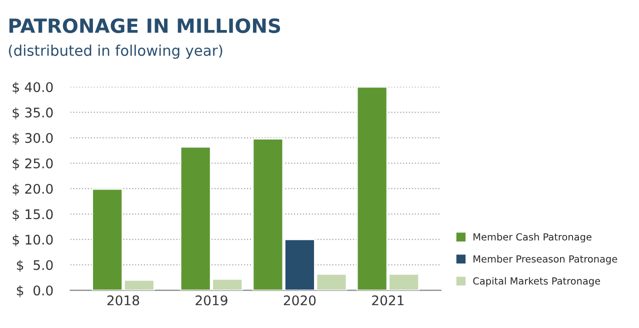 The height and width of the screenshot is (328, 639). I want to click on y-tick-label: $ 40.0, so click(32, 88).